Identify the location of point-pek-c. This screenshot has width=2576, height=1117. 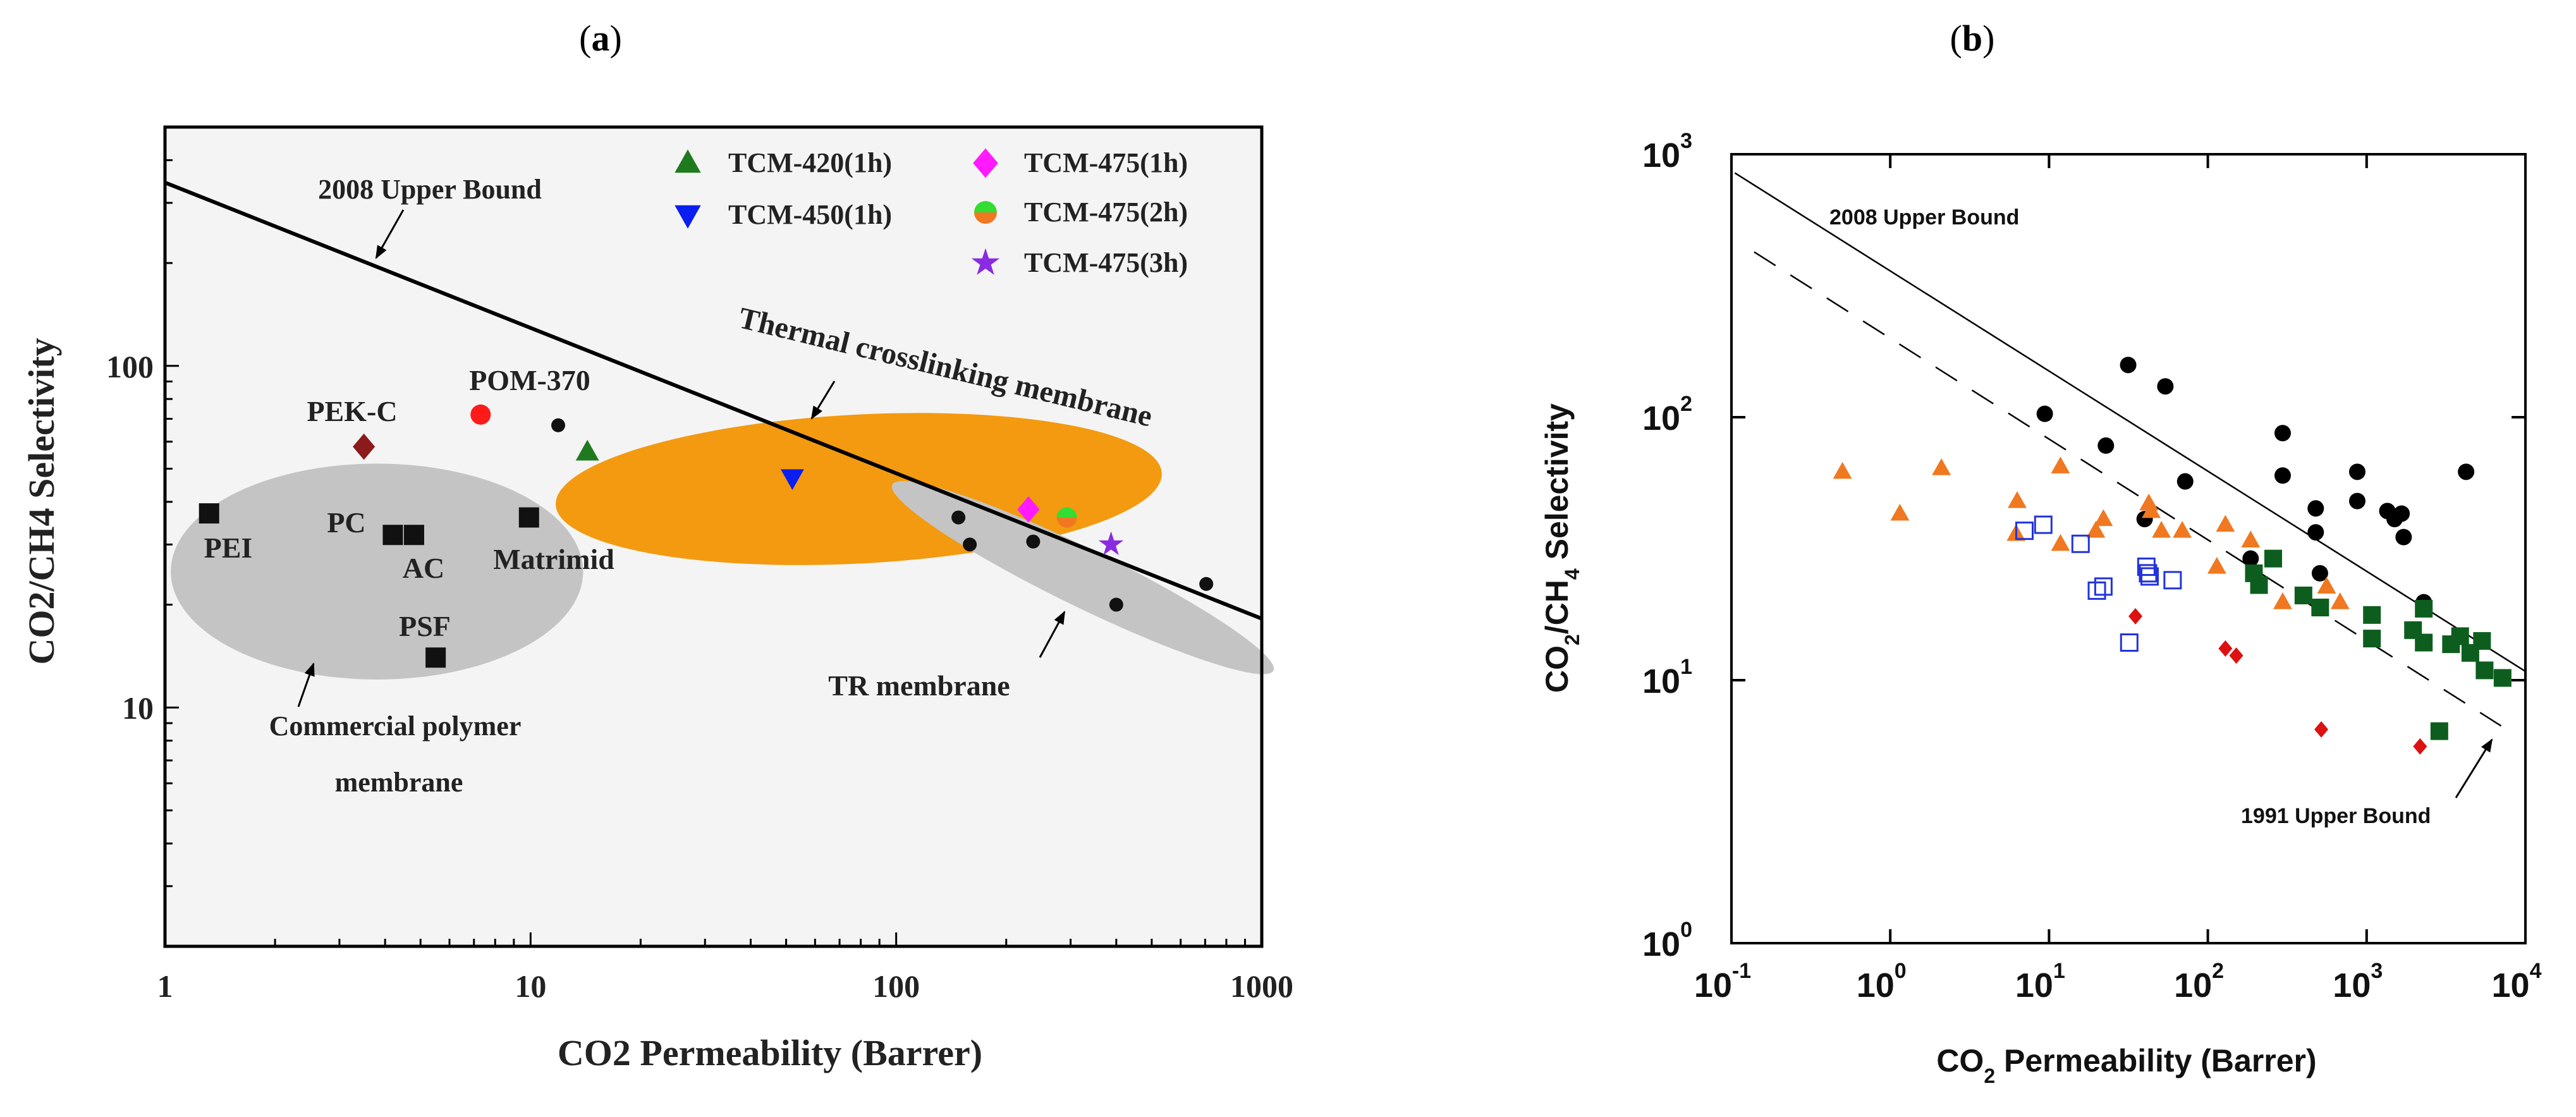
(364, 446).